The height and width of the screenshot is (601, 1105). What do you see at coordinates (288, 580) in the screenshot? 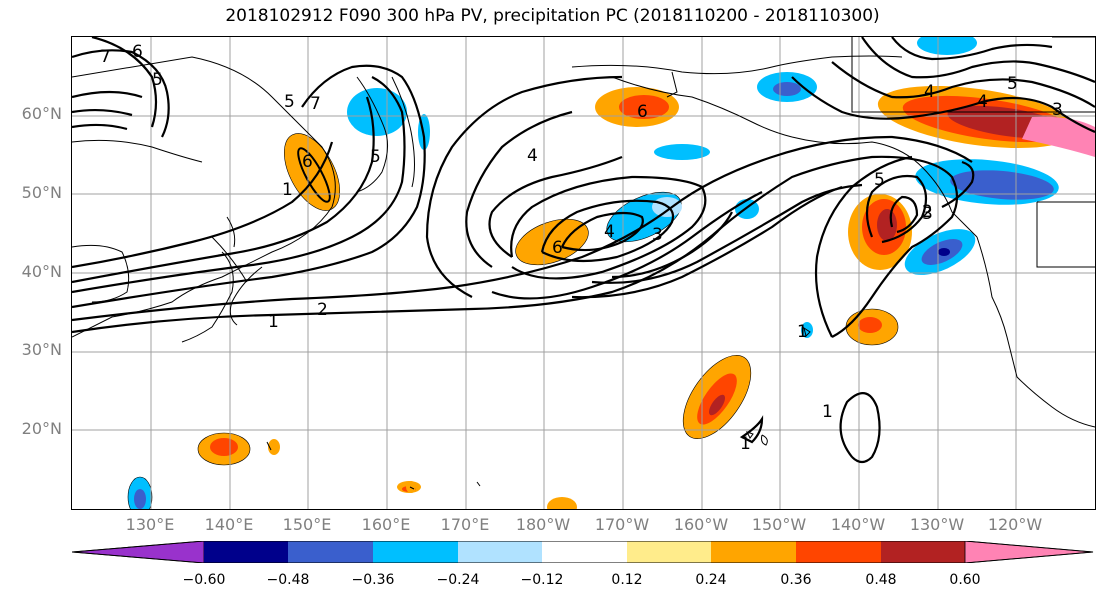
I see `colorbar-tick-label: −0.48` at bounding box center [288, 580].